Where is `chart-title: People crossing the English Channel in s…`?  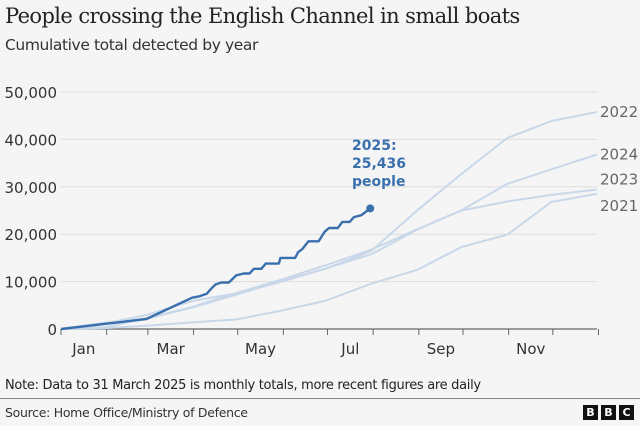
chart-title: People crossing the English Channel in s… is located at coordinates (262, 16).